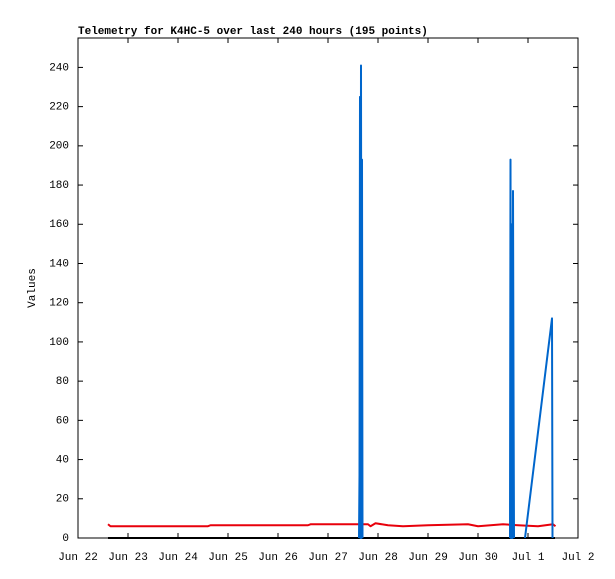 This screenshot has height=579, width=615. Describe the element at coordinates (59, 186) in the screenshot. I see `y-tick-label: 180` at that location.